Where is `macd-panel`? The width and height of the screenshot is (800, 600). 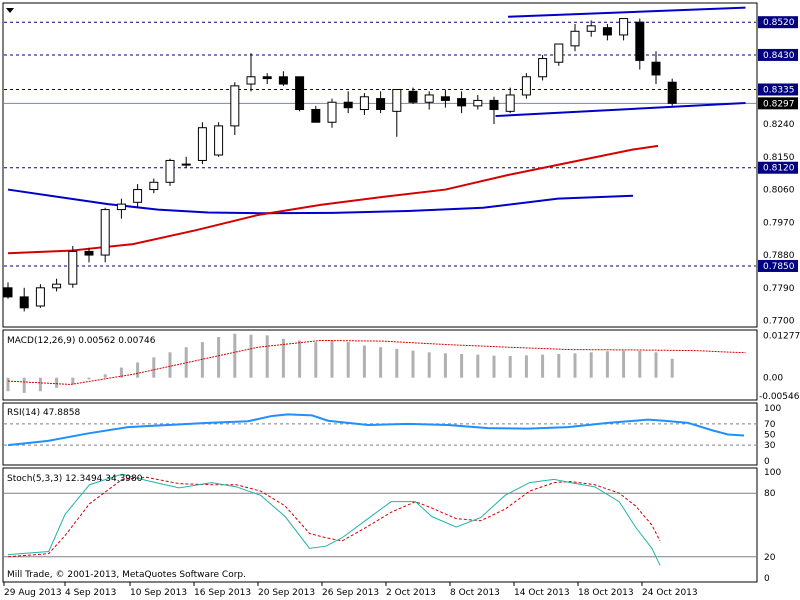
macd-panel is located at coordinates (380, 365).